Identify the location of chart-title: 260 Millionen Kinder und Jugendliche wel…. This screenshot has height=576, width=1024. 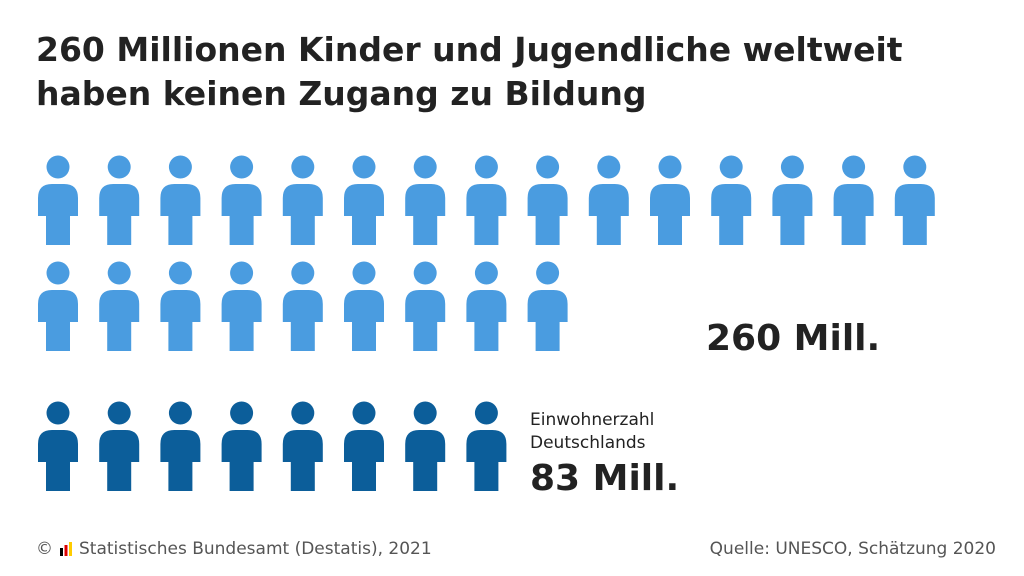
(516, 72).